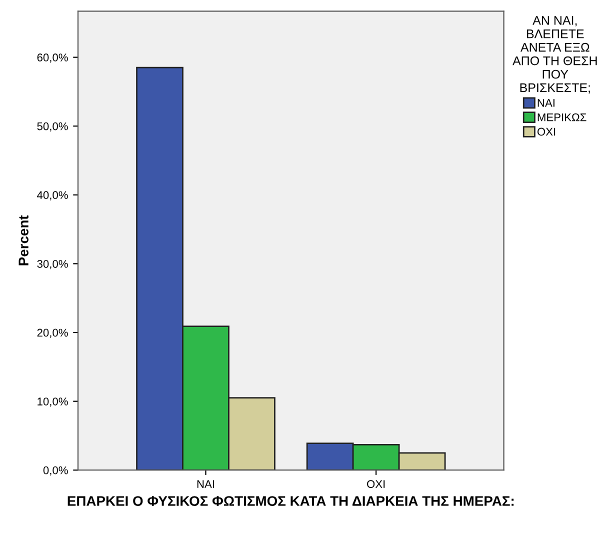 The width and height of the screenshot is (607, 533). What do you see at coordinates (52, 58) in the screenshot?
I see `y-tick-label: 60,0%` at bounding box center [52, 58].